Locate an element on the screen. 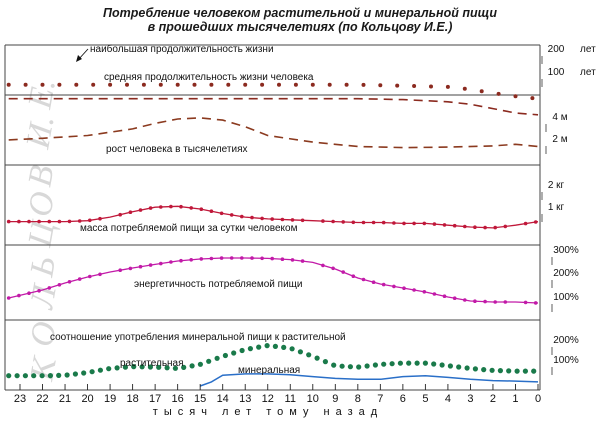 This screenshot has height=422, width=600. unit-tick: 200 is located at coordinates (556, 49).